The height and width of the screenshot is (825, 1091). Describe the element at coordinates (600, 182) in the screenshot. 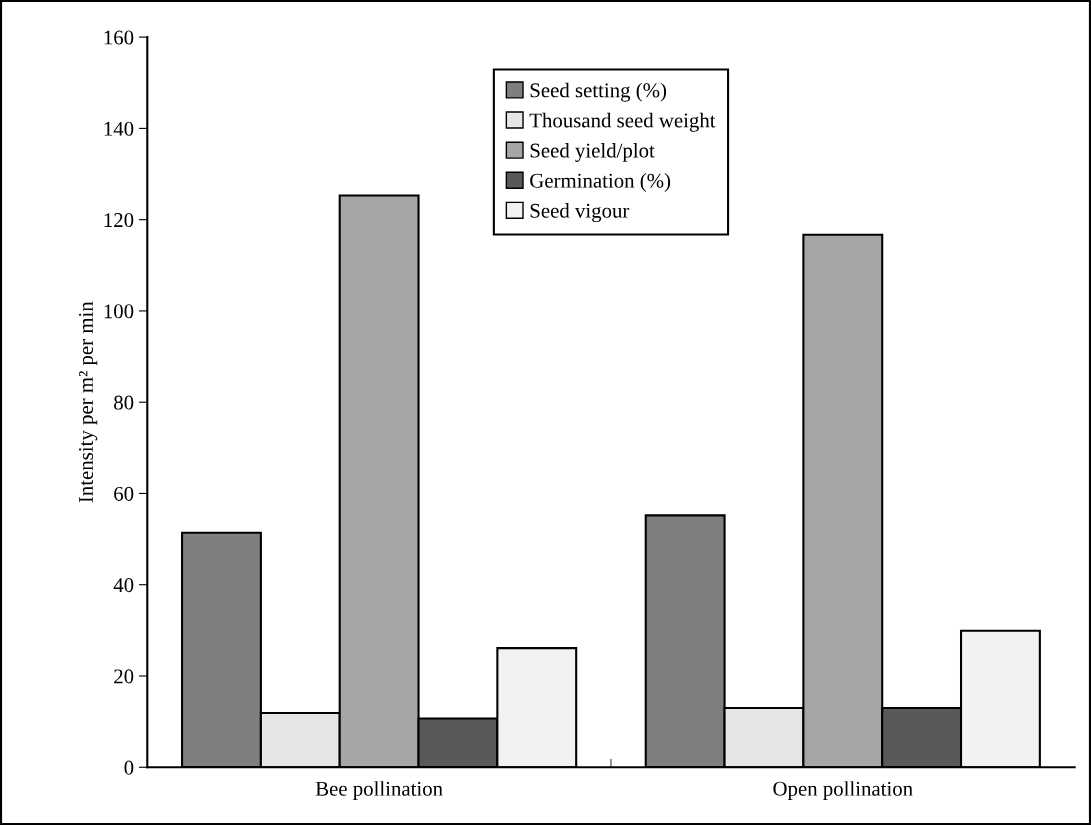

I see `legend-label: Germination (%)` at that location.